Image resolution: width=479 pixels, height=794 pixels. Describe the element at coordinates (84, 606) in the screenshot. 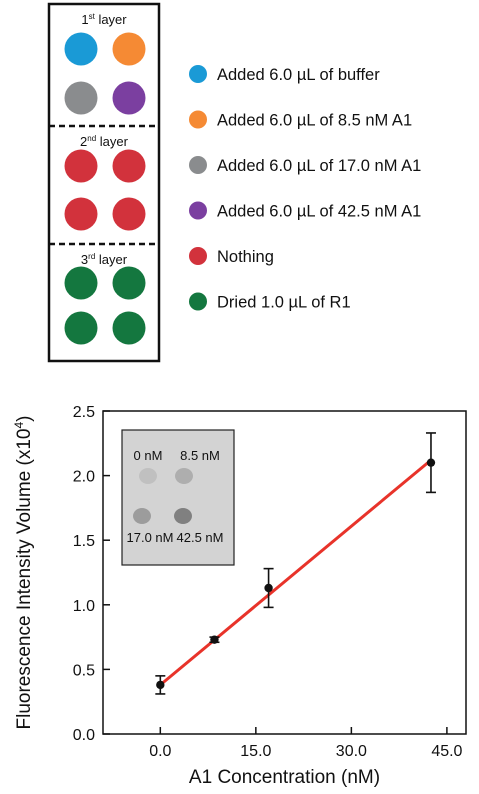

I see `y-tick-label: 1.0` at that location.